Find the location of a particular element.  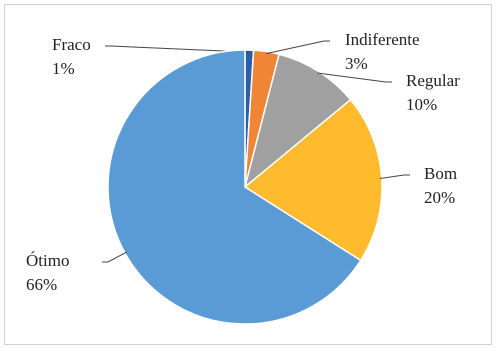

slice-value-label: 1% is located at coordinates (63, 68).